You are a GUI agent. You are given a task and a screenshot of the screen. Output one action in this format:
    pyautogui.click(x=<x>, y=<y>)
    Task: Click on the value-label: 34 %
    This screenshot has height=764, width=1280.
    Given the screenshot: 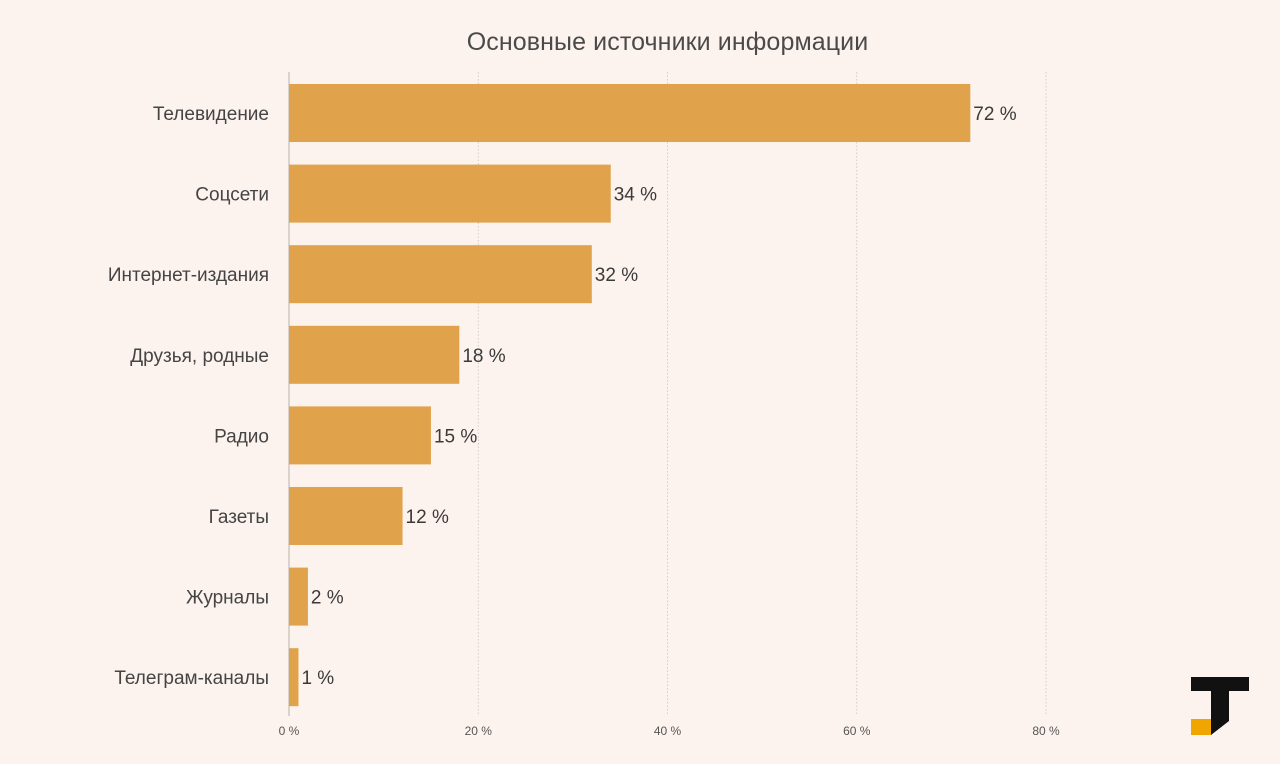 What is the action you would take?
    pyautogui.click(x=635, y=195)
    